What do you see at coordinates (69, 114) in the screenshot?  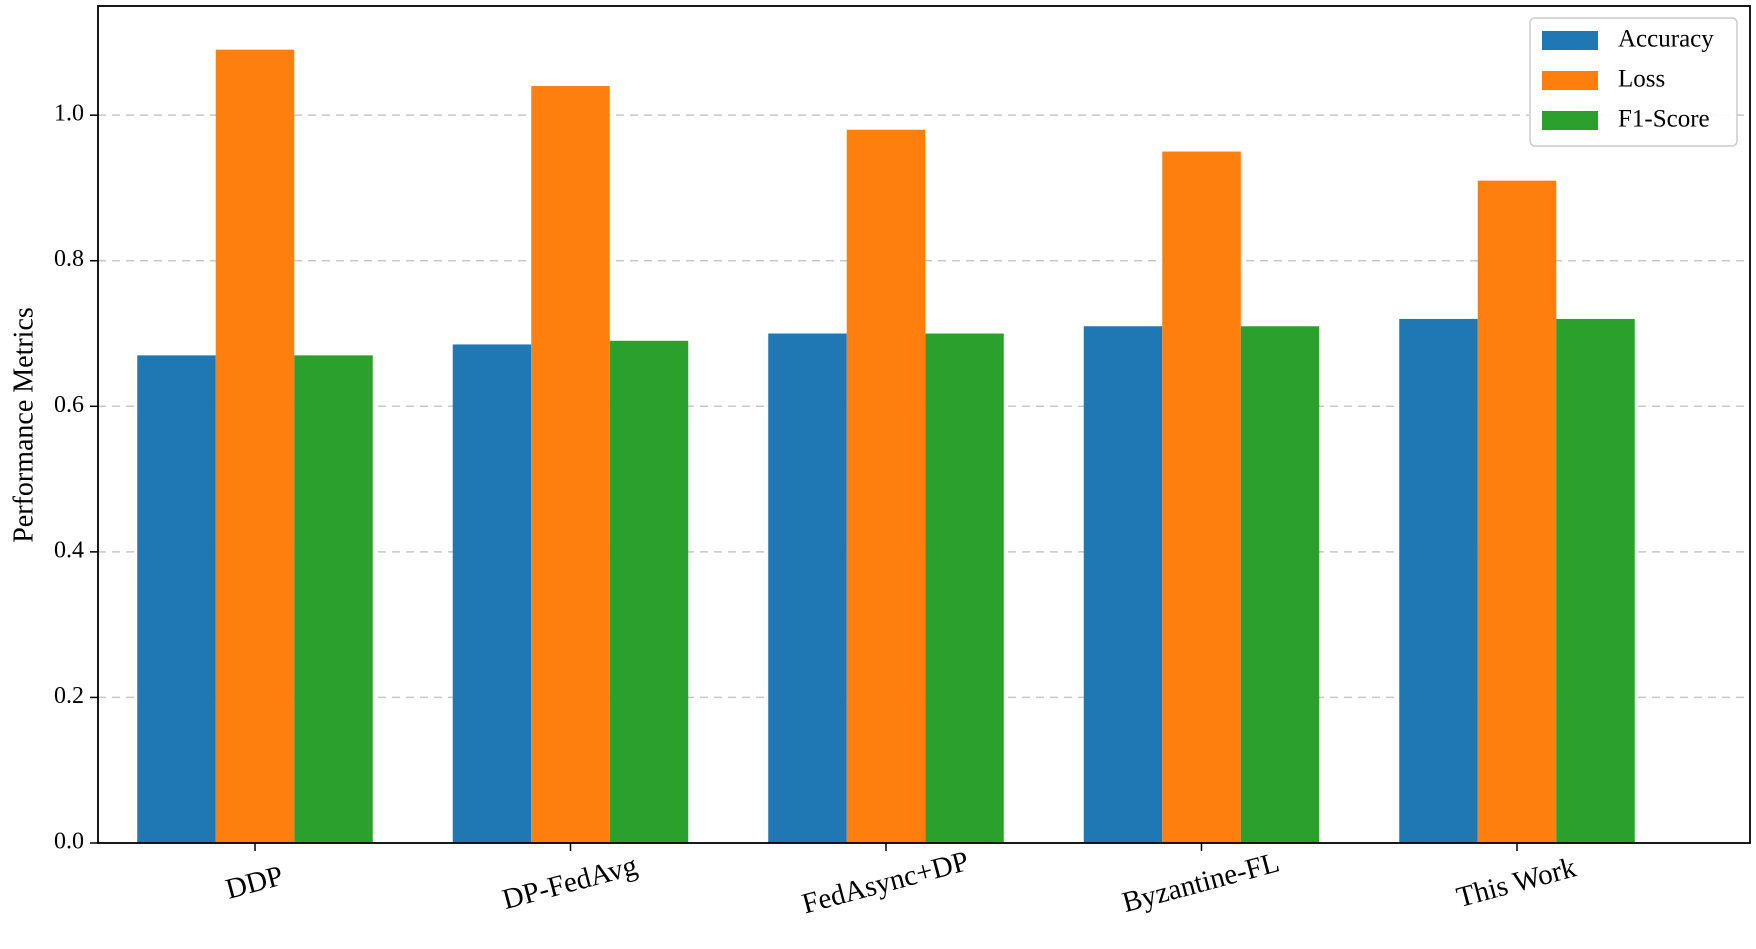 I see `y-tick-label: 1.0` at bounding box center [69, 114].